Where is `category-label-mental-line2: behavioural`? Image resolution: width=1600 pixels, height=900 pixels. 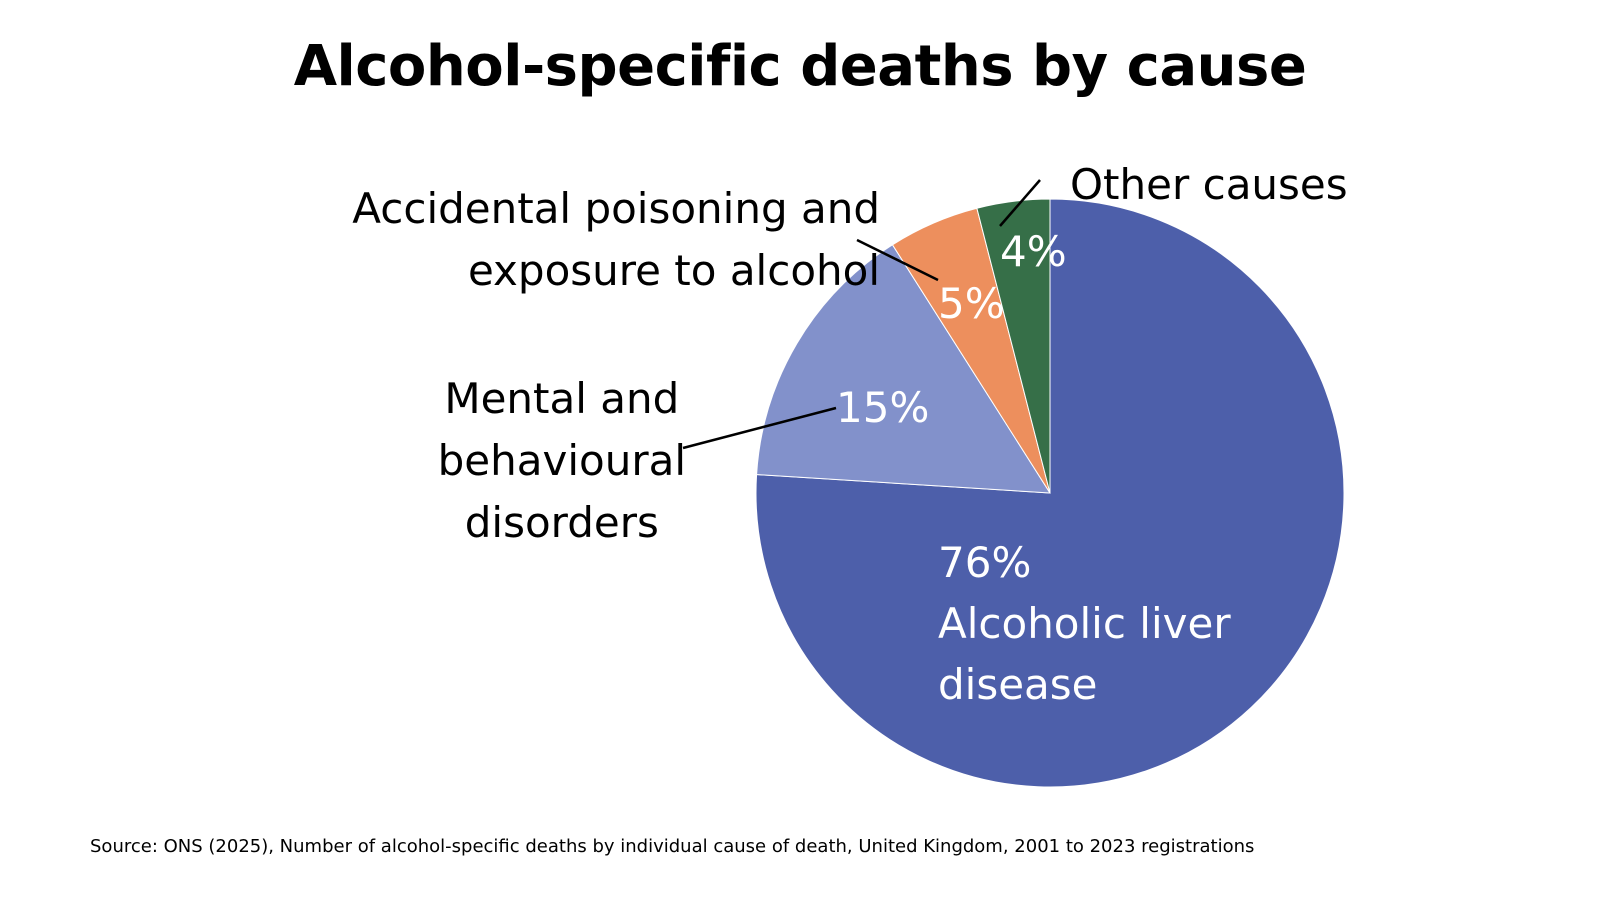
category-label-mental-line2: behavioural is located at coordinates (561, 460).